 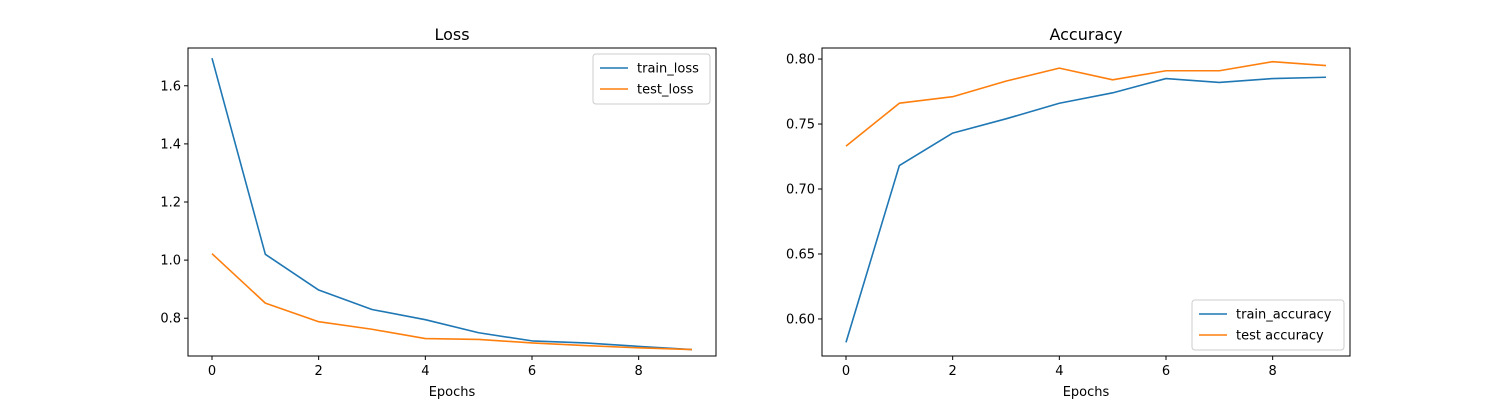 I want to click on loss-xtick-label: 2, so click(x=319, y=371).